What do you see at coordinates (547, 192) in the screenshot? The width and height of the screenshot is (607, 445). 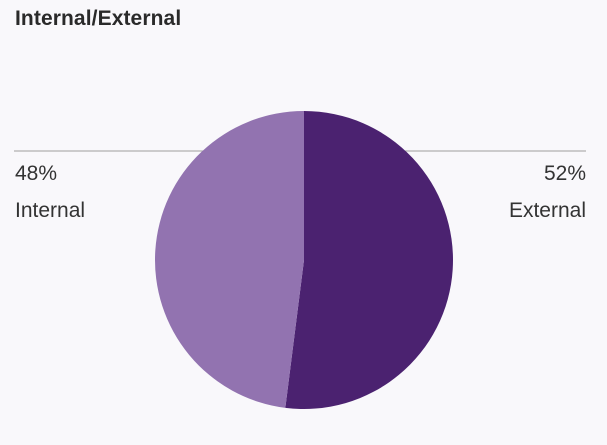 I see `external-label: 52% External` at bounding box center [547, 192].